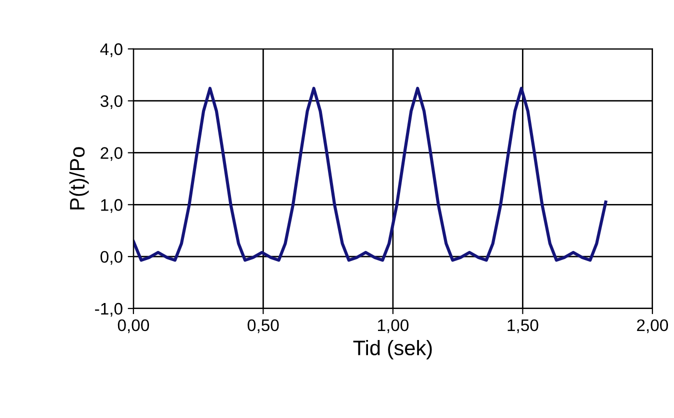  Describe the element at coordinates (111, 154) in the screenshot. I see `y-tick-label: 2,0` at that location.